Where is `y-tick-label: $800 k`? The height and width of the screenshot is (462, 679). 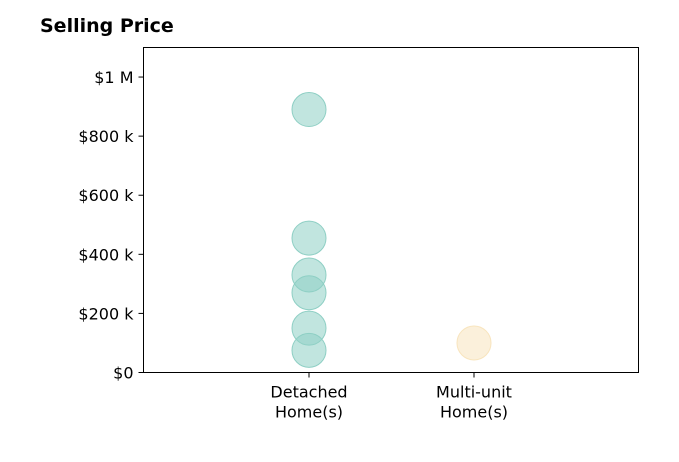
y-tick-label: $800 k is located at coordinates (106, 136).